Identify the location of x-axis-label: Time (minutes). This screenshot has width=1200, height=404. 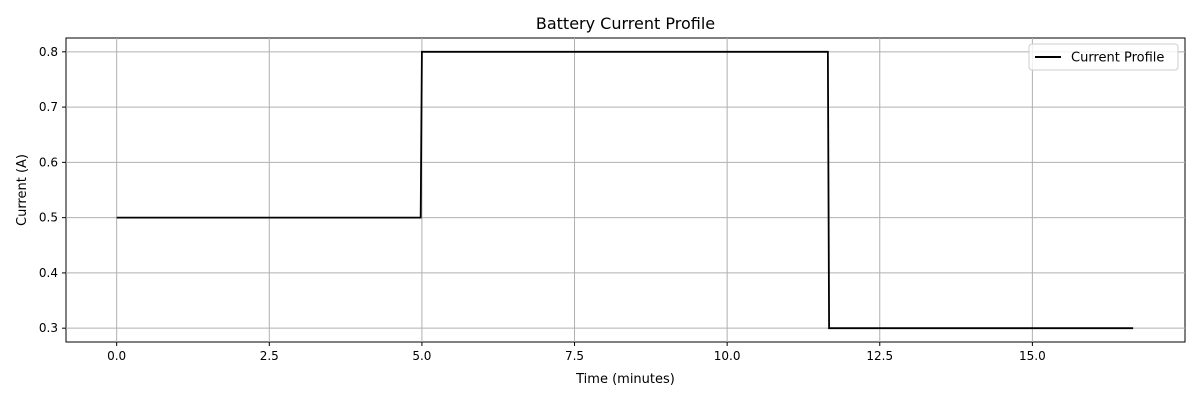
(625, 379).